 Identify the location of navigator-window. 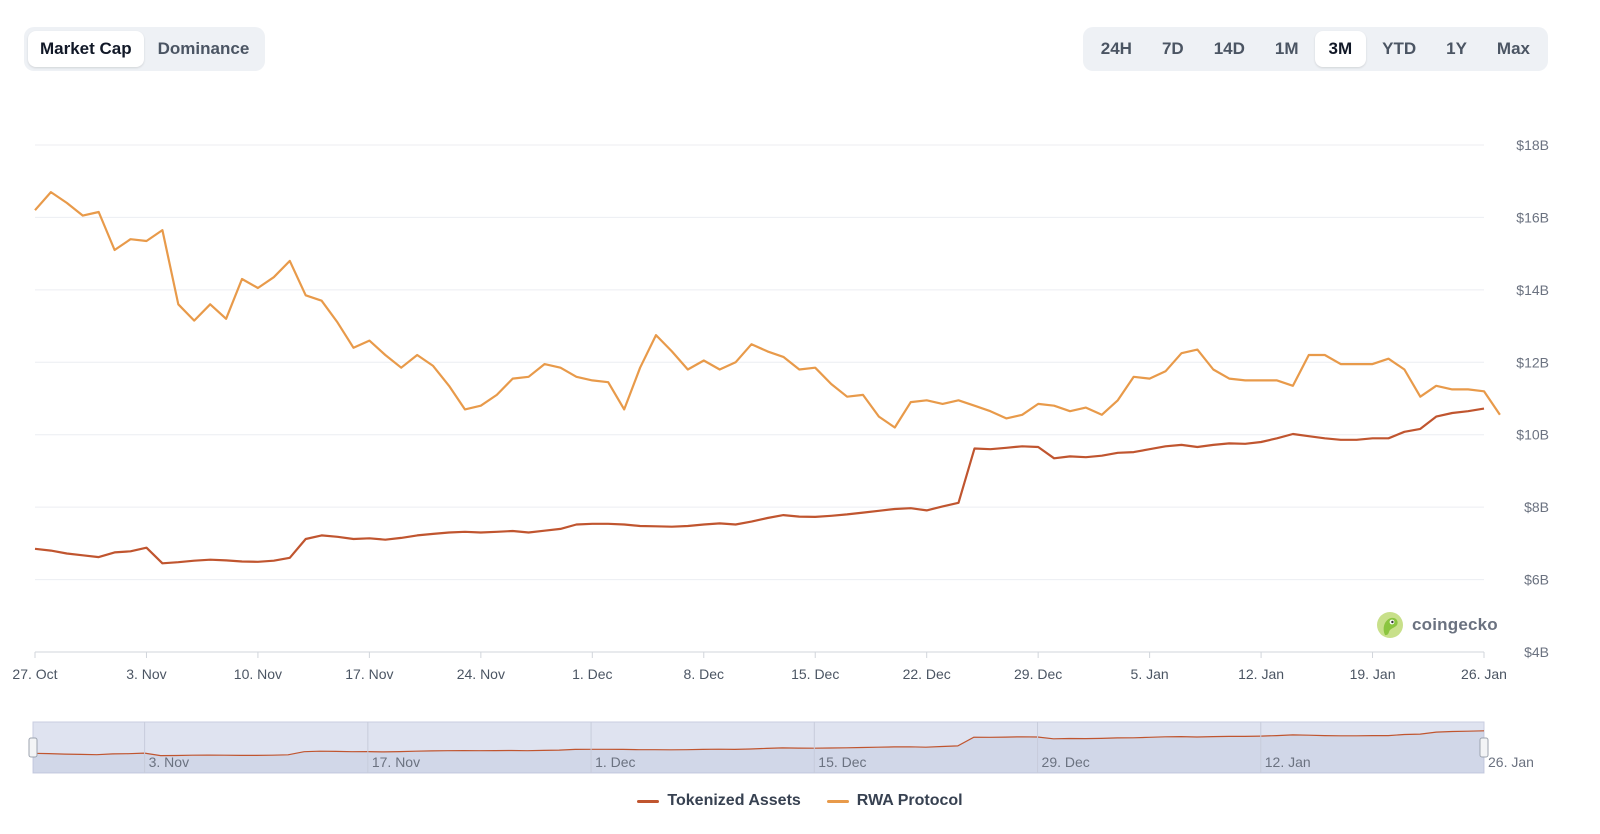
(758, 747).